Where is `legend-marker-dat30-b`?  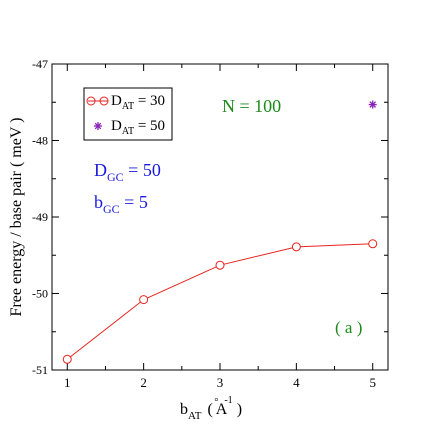
legend-marker-dat30-b is located at coordinates (104, 101).